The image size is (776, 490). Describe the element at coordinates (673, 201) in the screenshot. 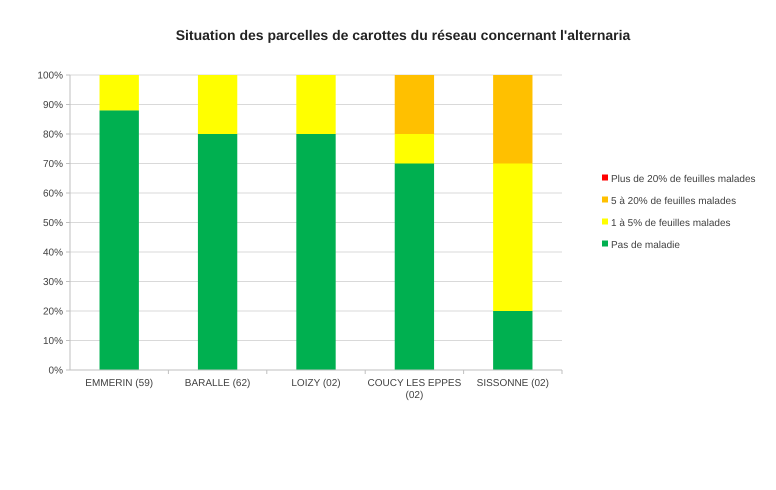

I see `legend-label: 5 à 20% de feuilles malades` at that location.